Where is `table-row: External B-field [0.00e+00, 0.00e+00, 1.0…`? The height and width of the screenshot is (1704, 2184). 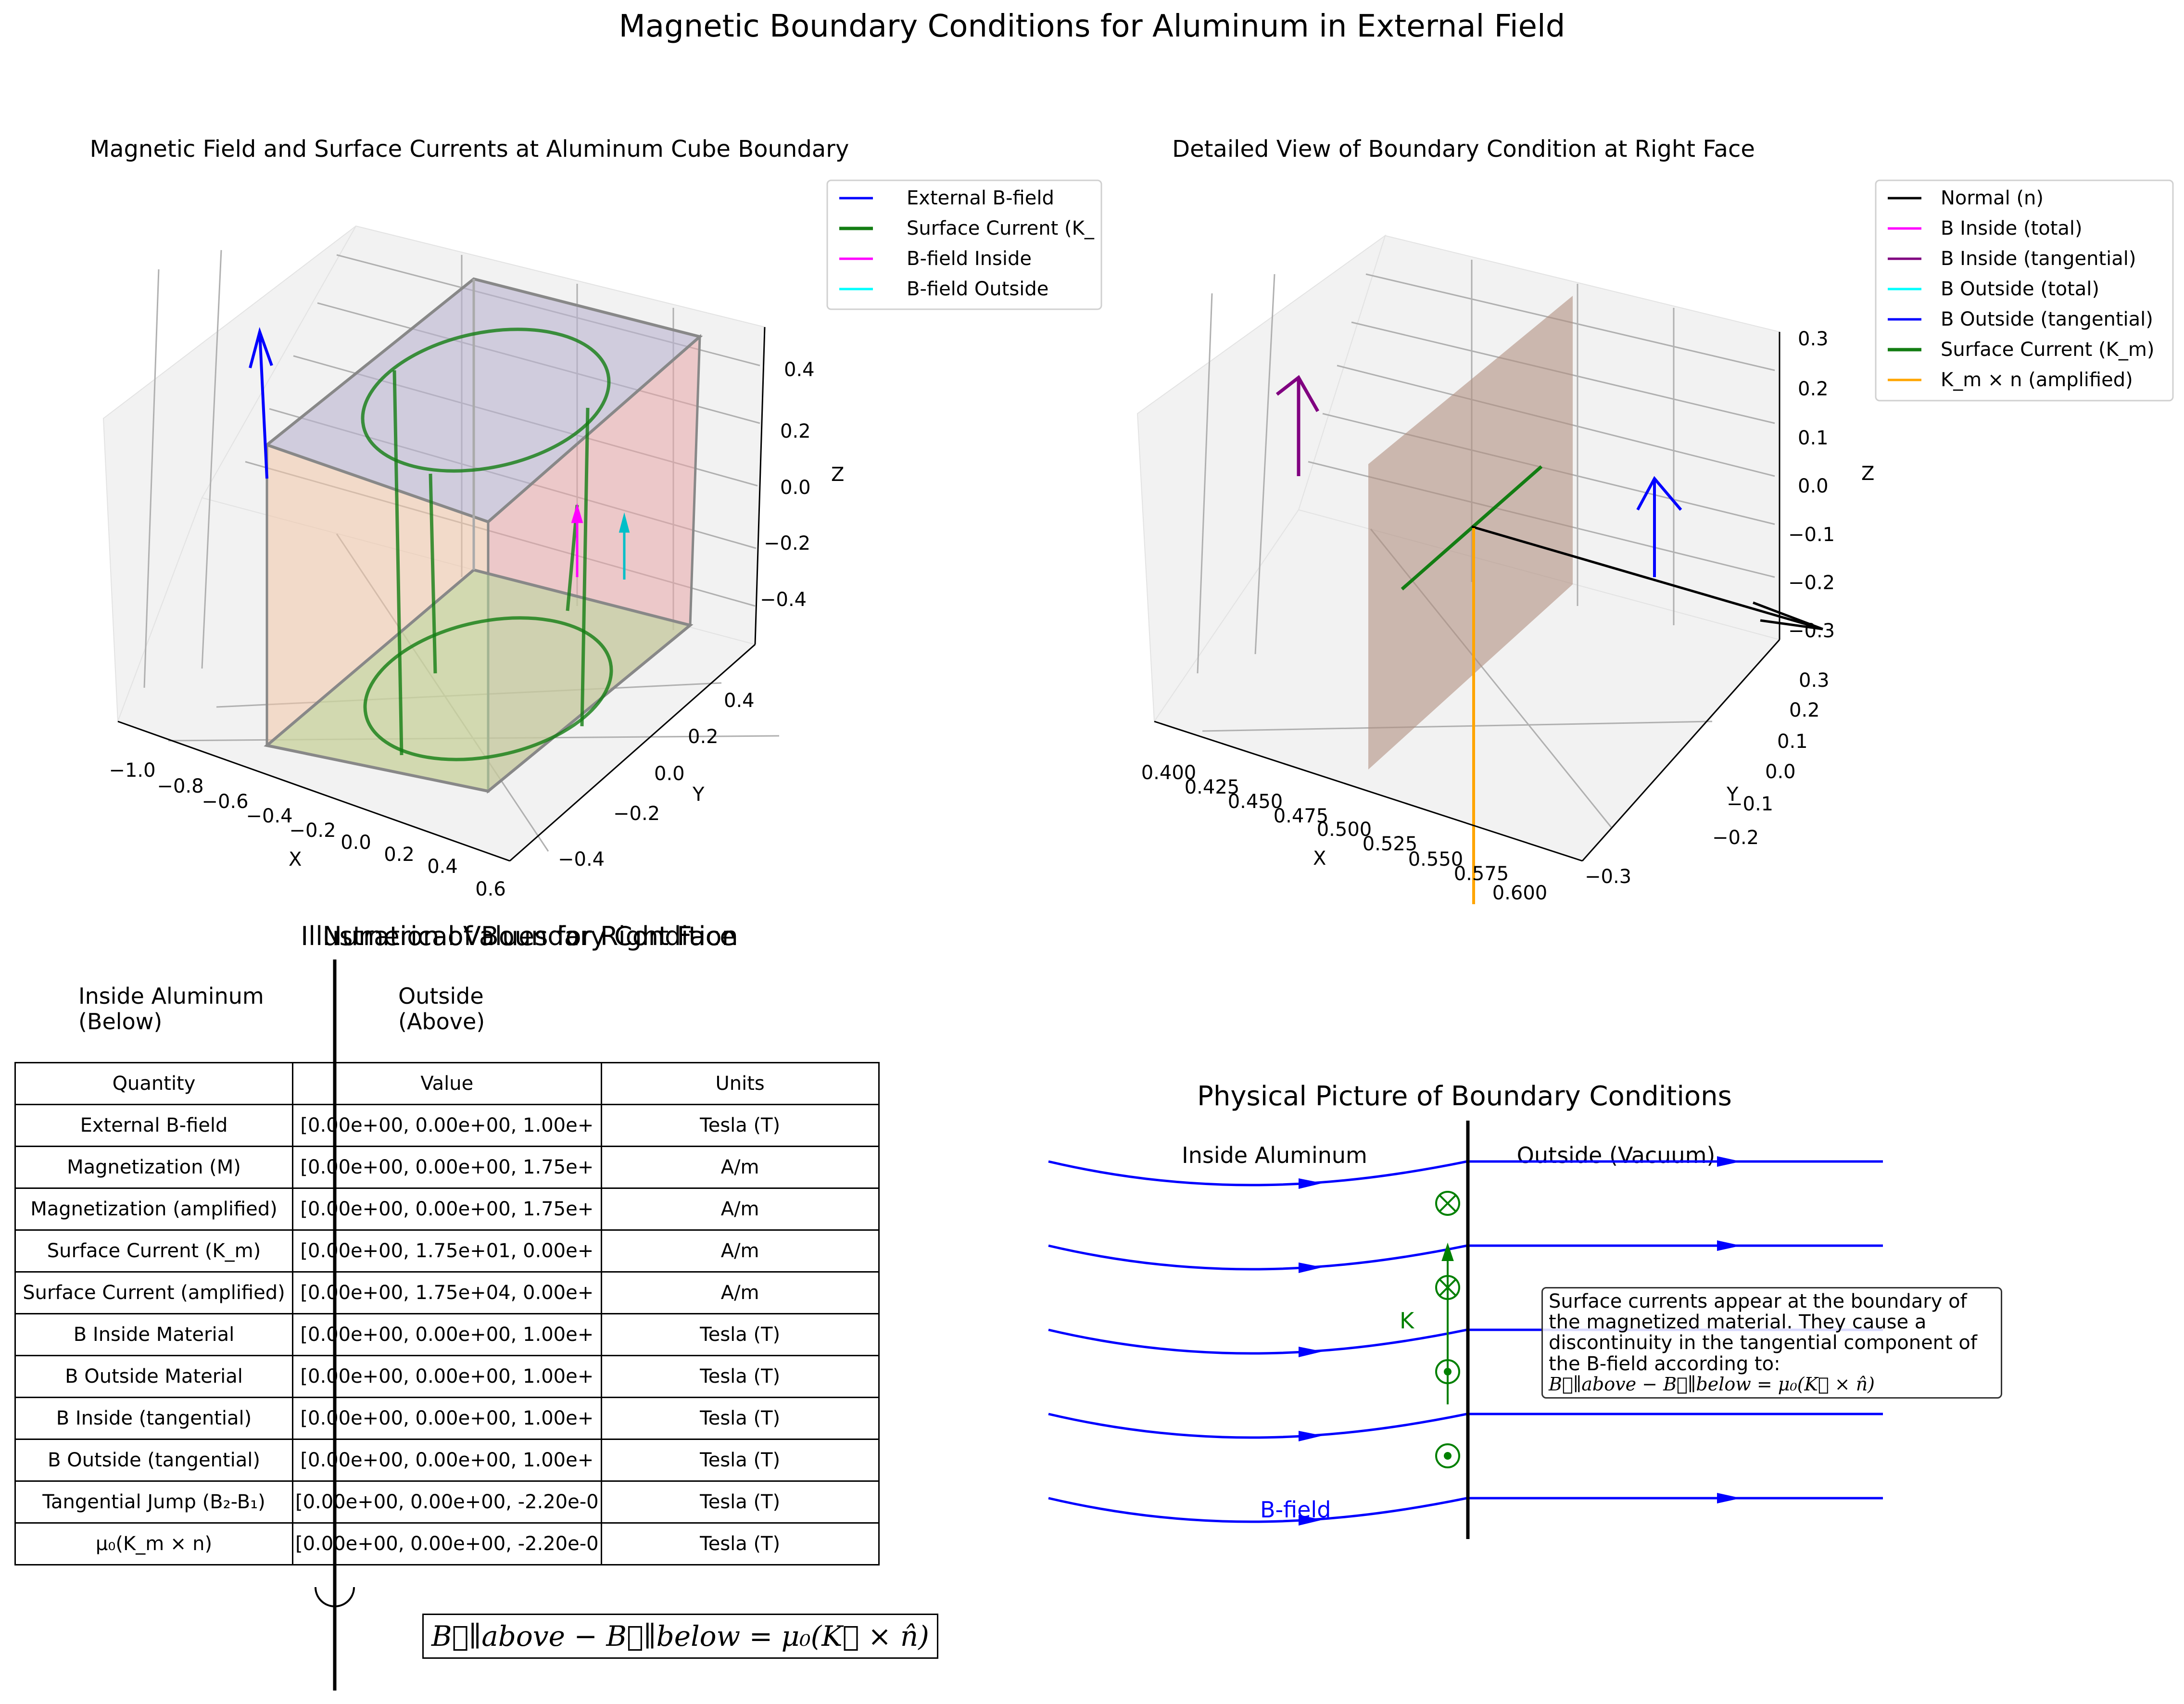 table-row: External B-field [0.00e+00, 0.00e+00, 1.0… is located at coordinates (447, 1125).